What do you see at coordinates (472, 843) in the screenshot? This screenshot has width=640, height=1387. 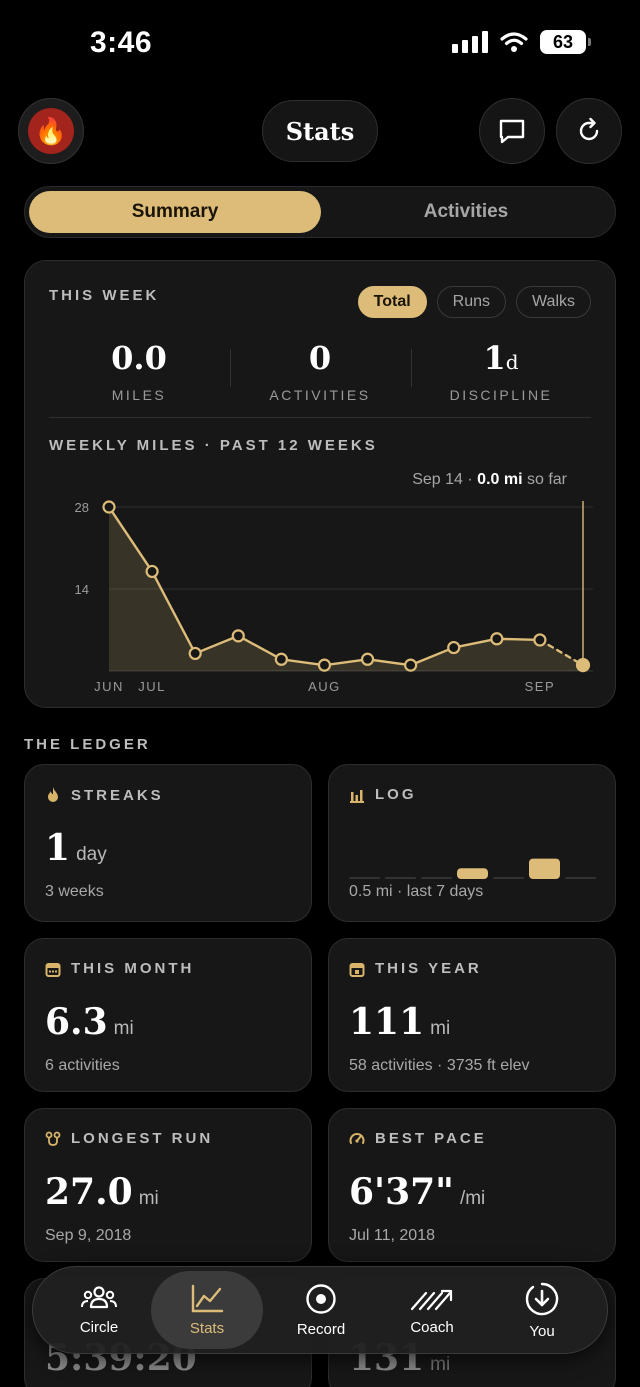 I see `log-tile: LOG 0.5 mi · last 7 days` at bounding box center [472, 843].